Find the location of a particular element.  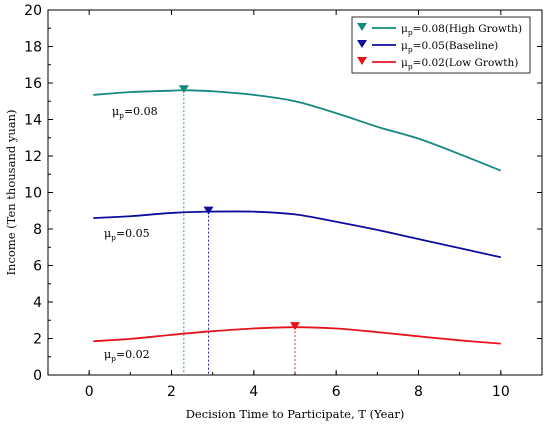

y-tick-label: 12 is located at coordinates (33, 157).